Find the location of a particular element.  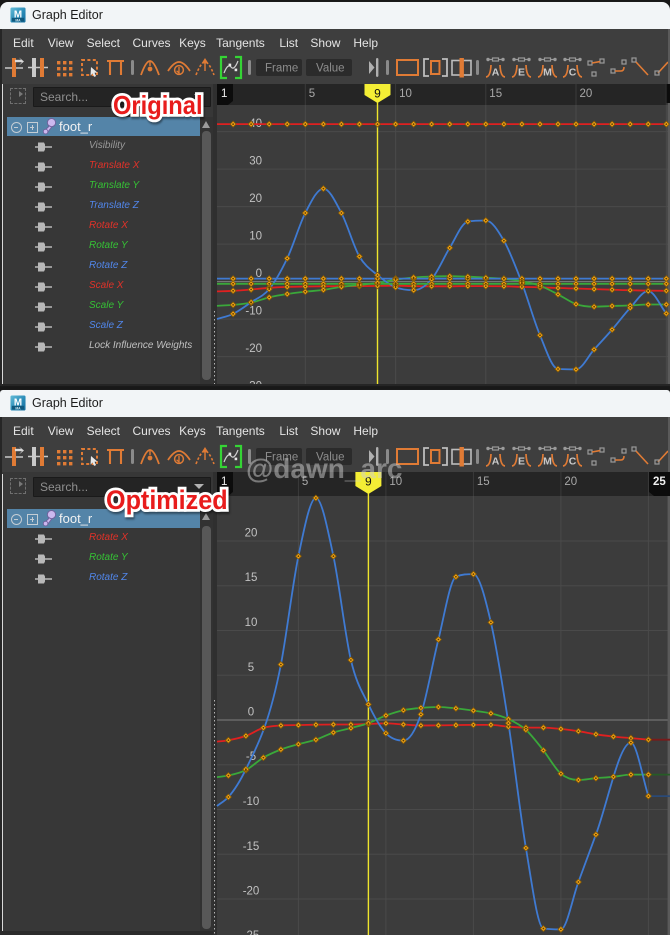

svg-text: @dawn_arc is located at coordinates (324, 468).